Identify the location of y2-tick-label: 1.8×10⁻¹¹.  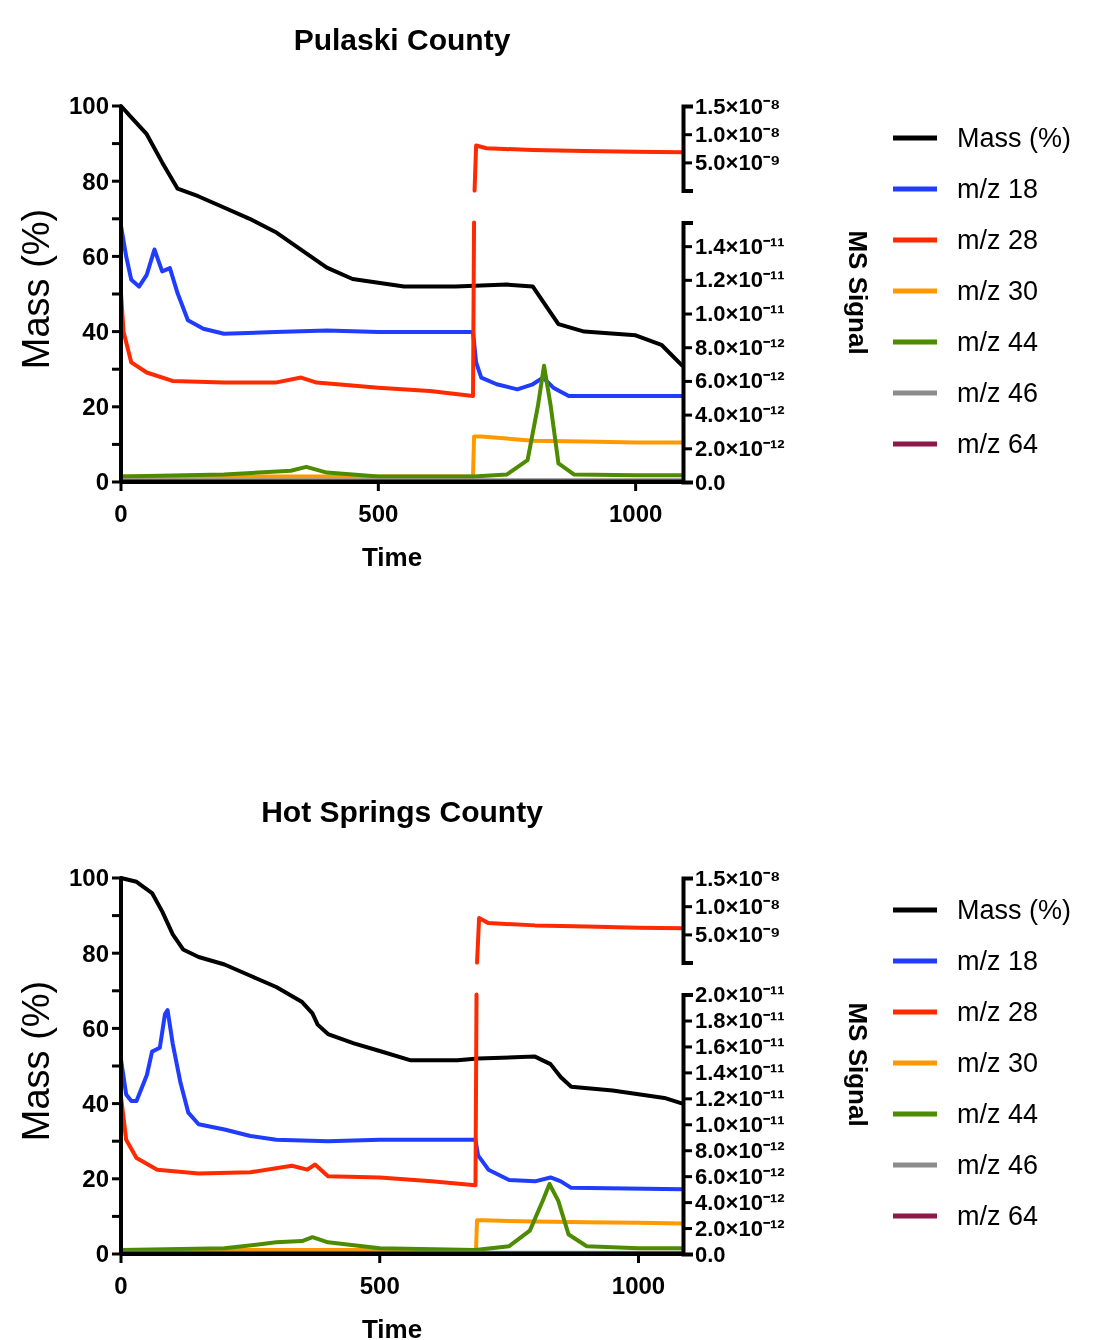
(740, 1021).